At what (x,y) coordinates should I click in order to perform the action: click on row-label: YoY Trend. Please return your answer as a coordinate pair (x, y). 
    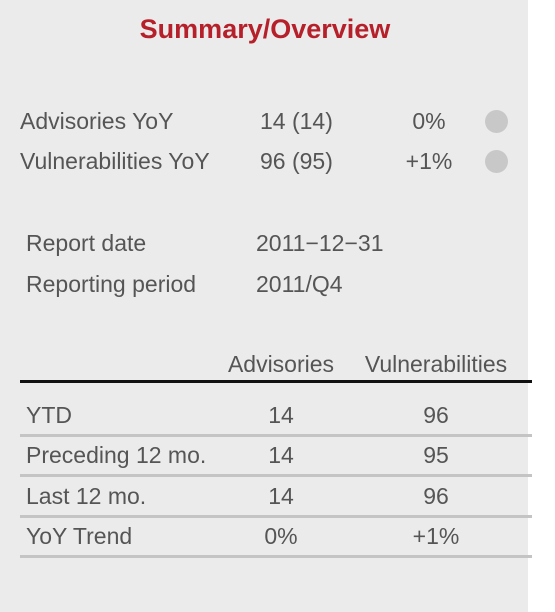
    Looking at the image, I should click on (79, 536).